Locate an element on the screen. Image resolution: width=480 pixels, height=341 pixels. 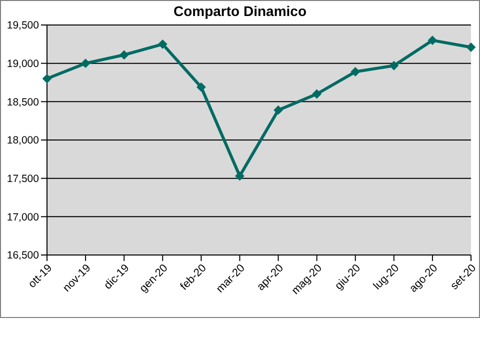
y-tick-label: 18,000 is located at coordinates (23, 140).